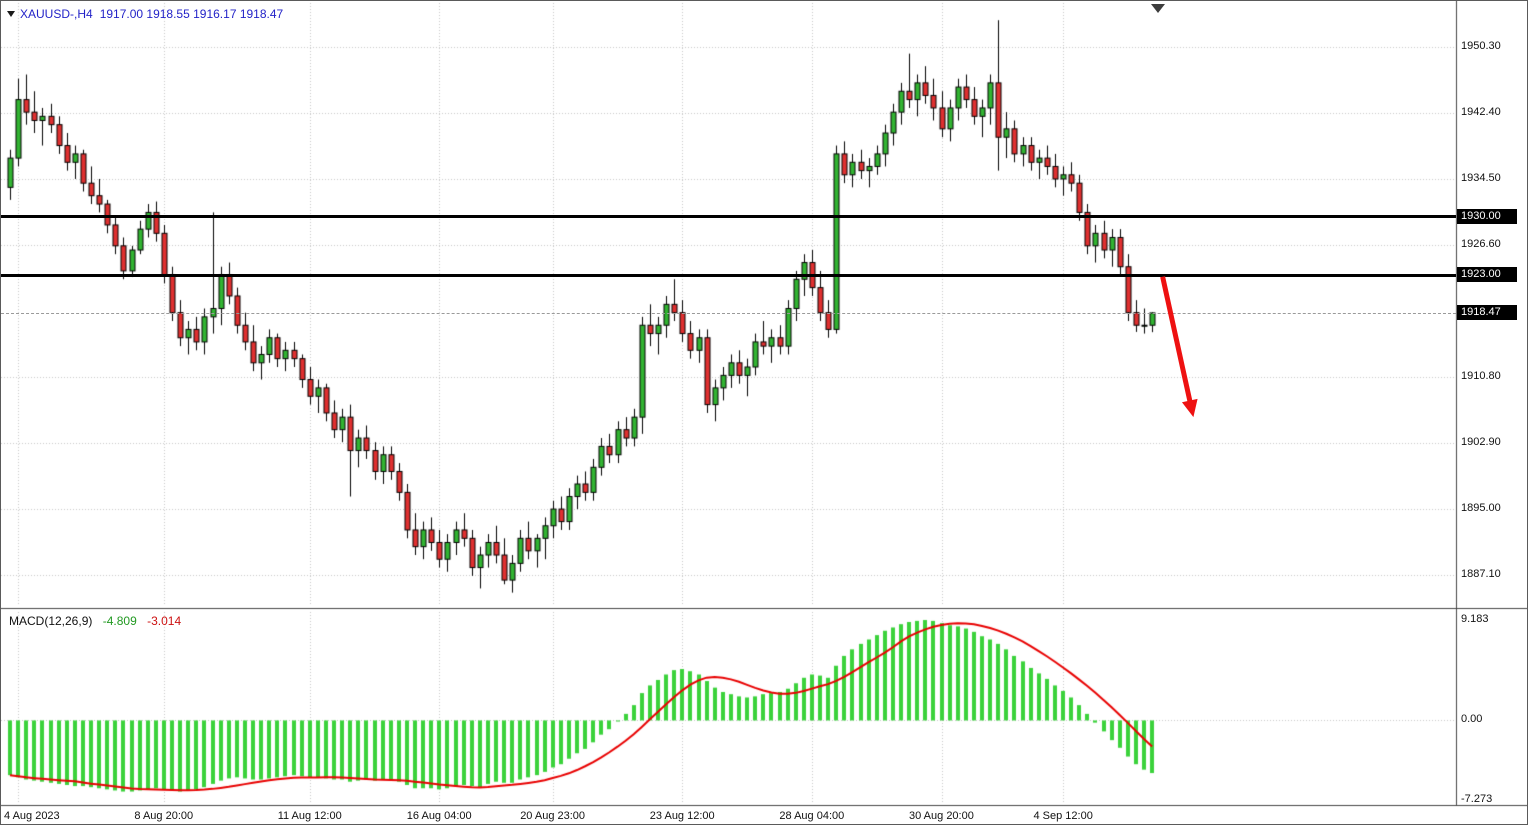 This screenshot has height=825, width=1528. I want to click on macd-name: MACD(12,26,9), so click(51, 621).